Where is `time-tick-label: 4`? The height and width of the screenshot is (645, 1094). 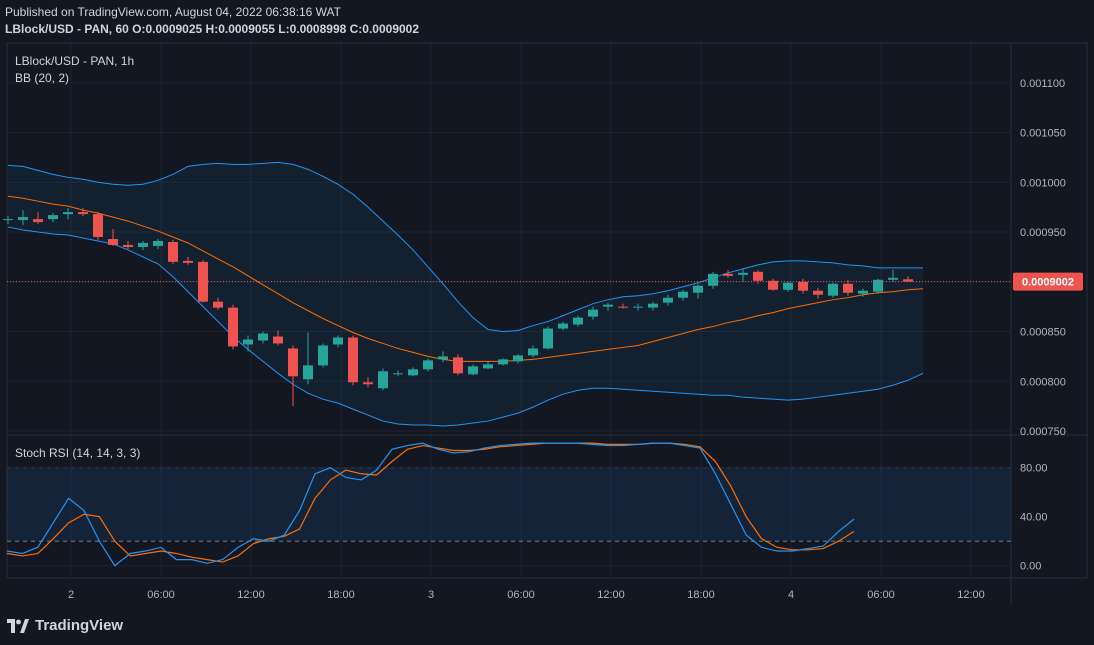
time-tick-label: 4 is located at coordinates (791, 595).